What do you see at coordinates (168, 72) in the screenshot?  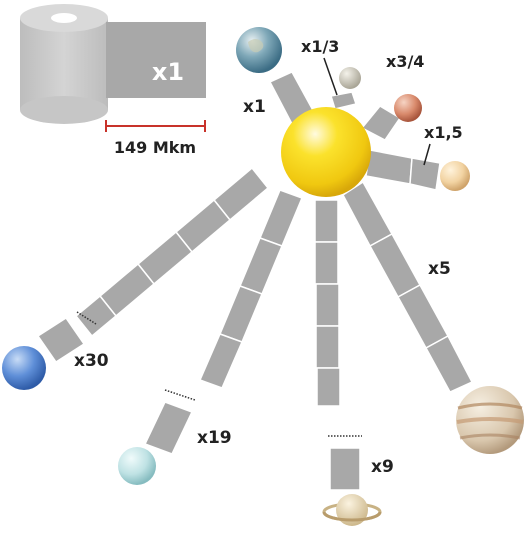 I see `roll-multiplier-label: x1` at bounding box center [168, 72].